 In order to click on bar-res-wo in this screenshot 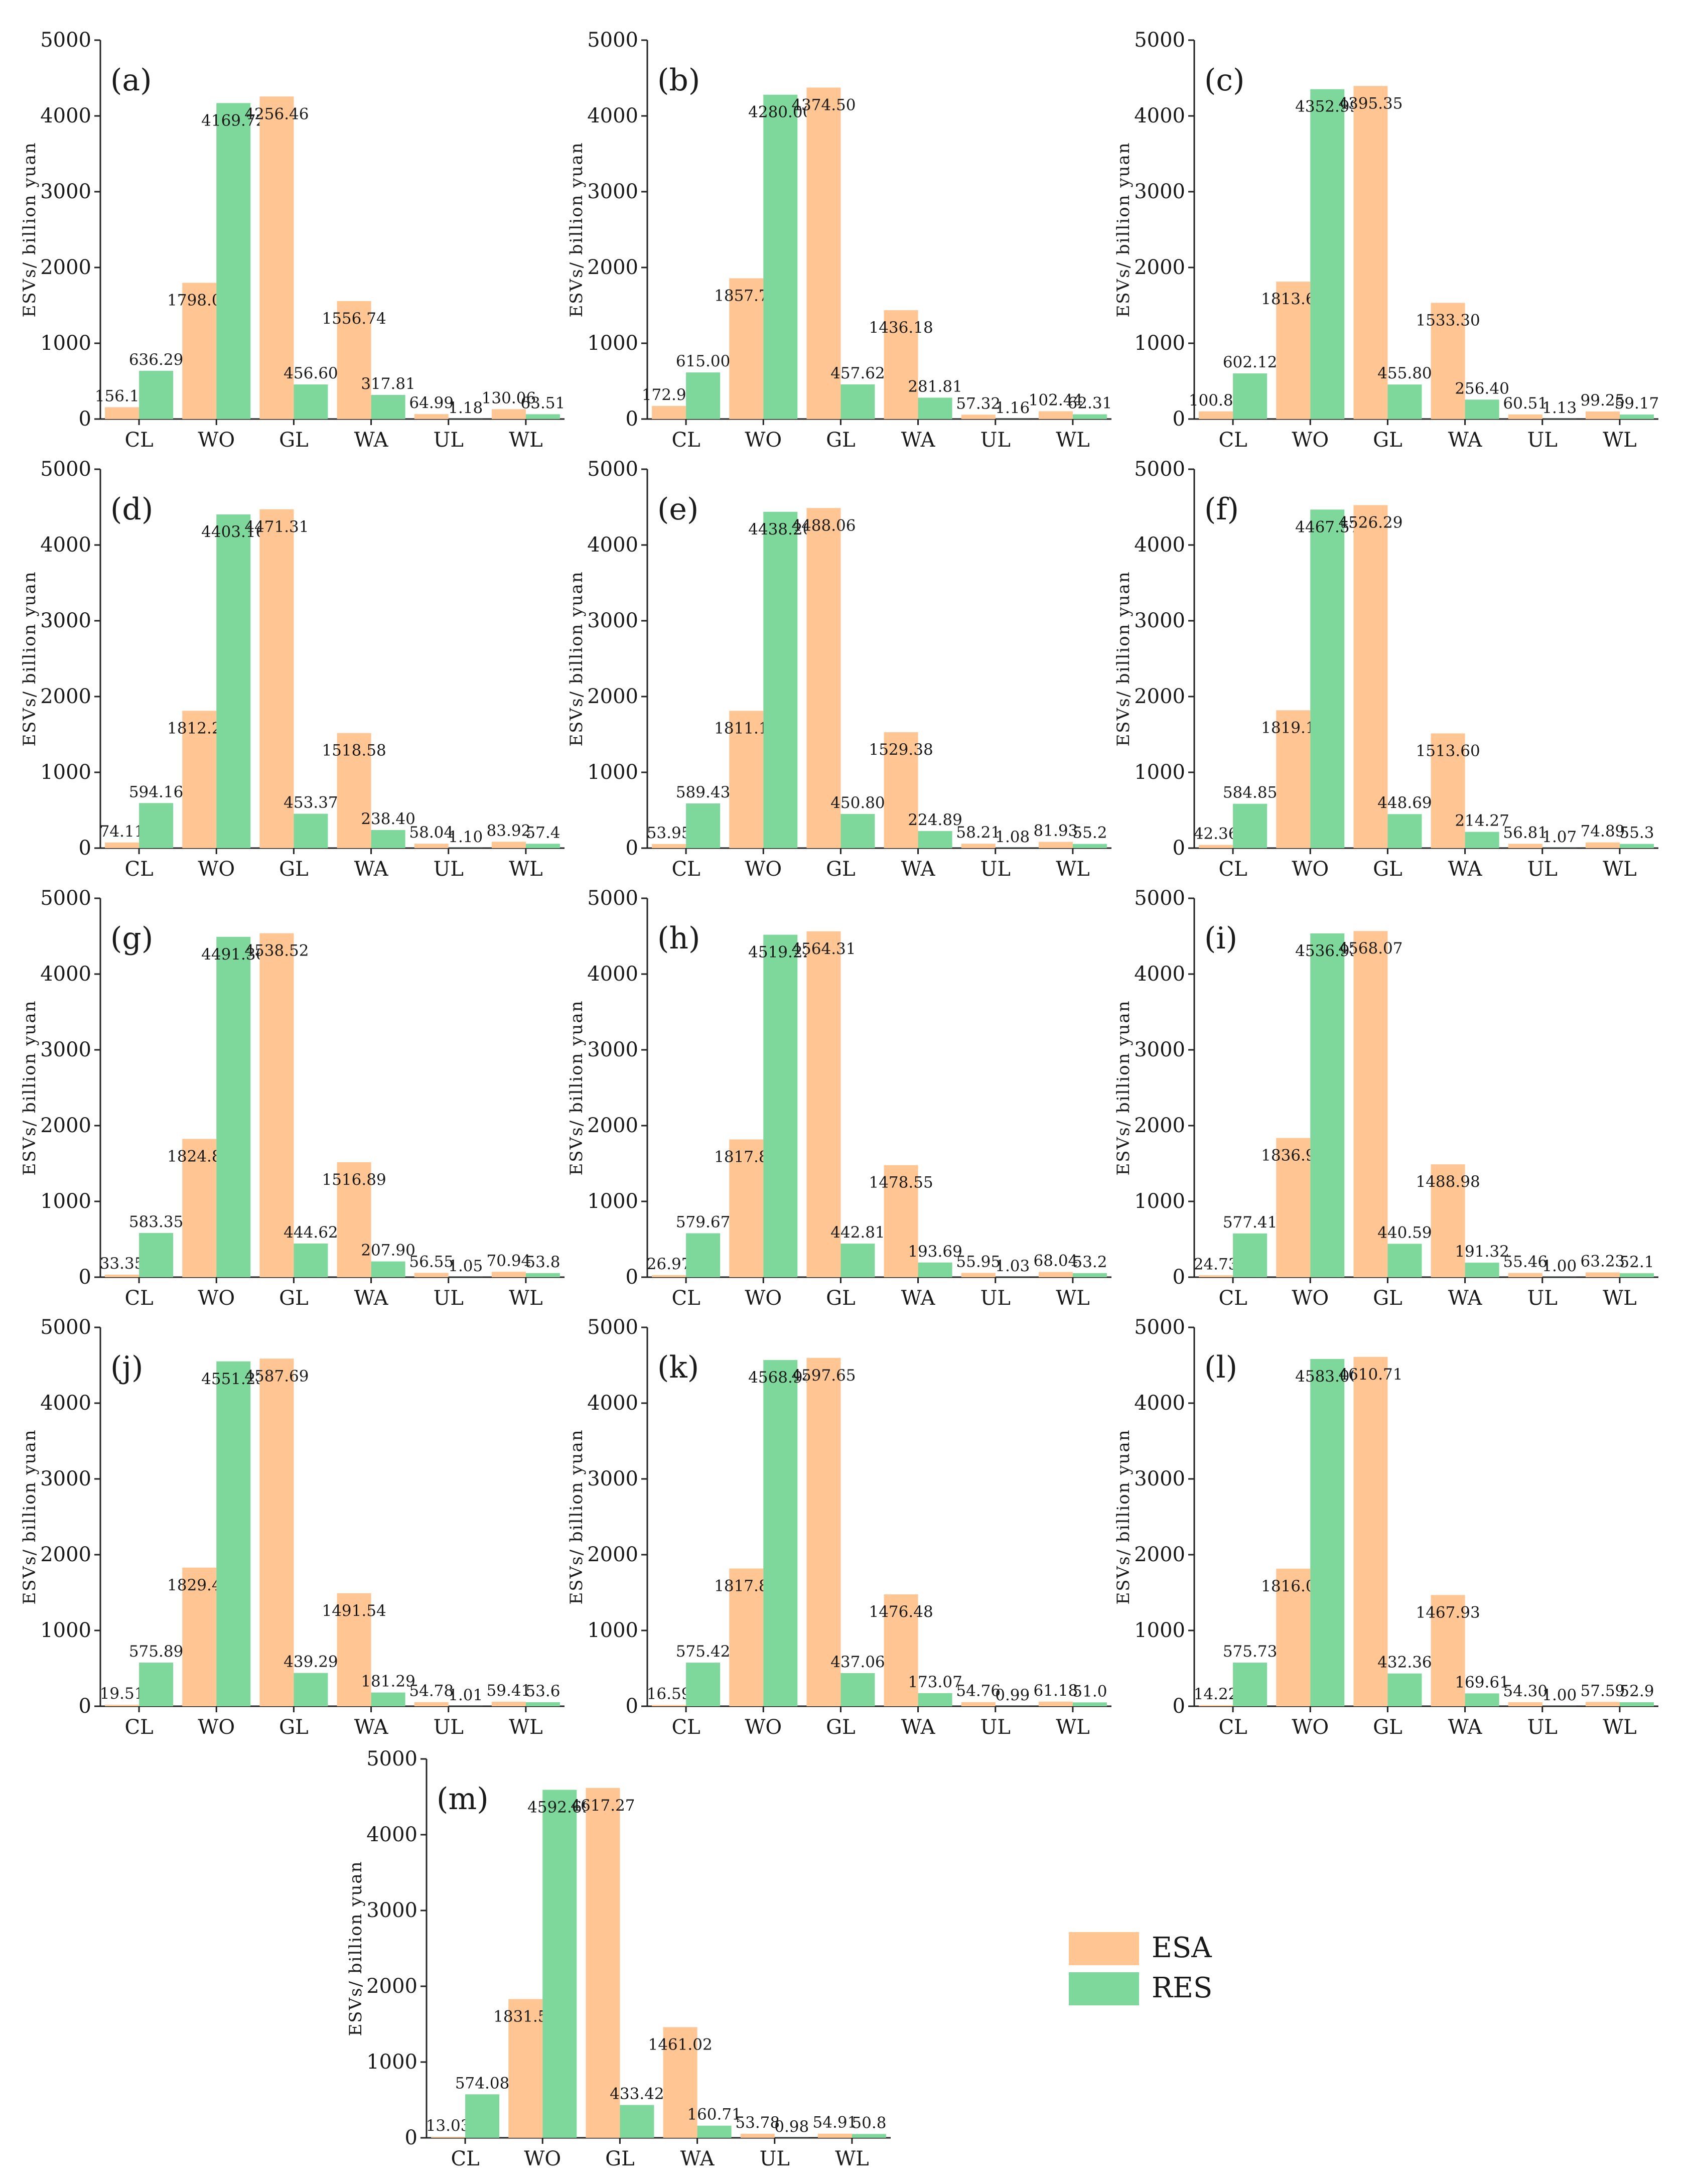, I will do `click(780, 257)`.